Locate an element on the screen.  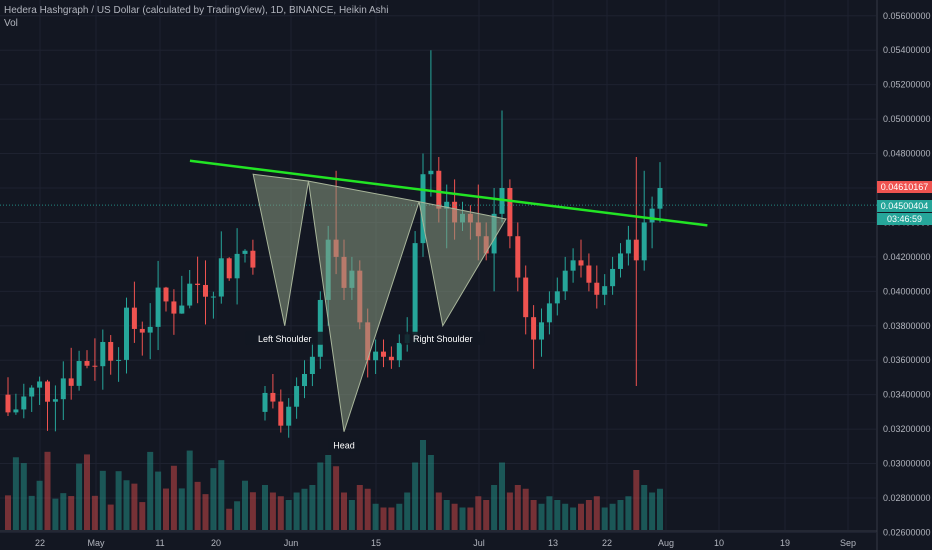
volume-indicator-label: Vol is located at coordinates (11, 23).